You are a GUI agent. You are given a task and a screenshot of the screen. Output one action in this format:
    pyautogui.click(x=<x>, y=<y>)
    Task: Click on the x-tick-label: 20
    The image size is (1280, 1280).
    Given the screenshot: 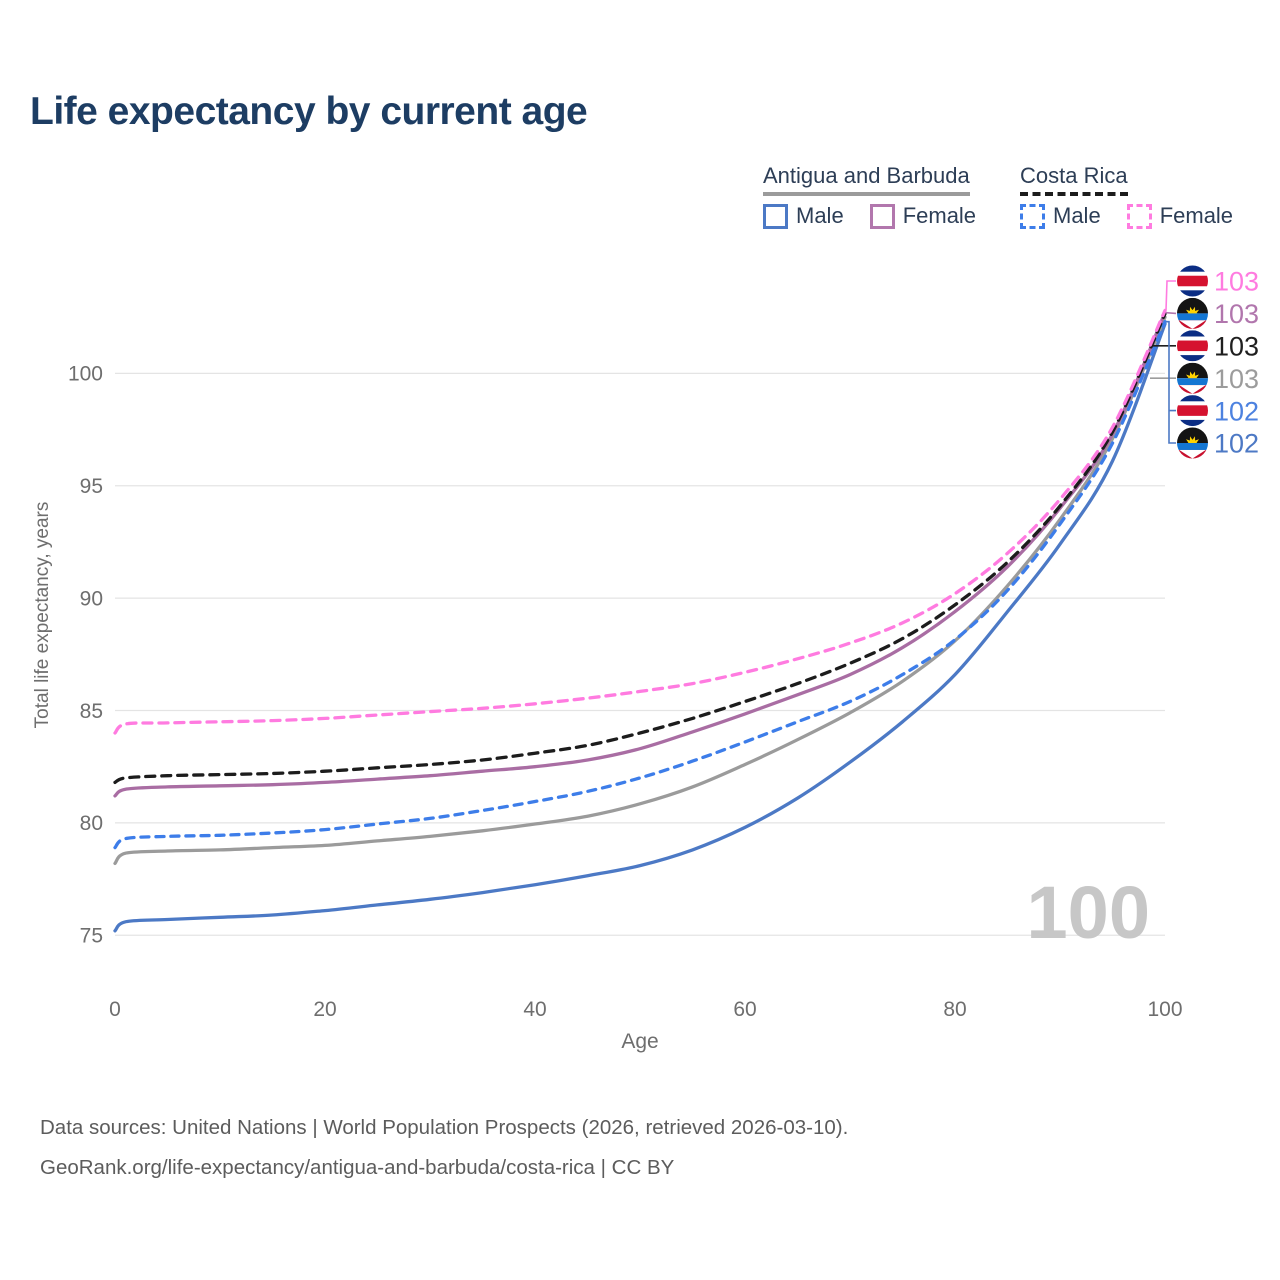 What is the action you would take?
    pyautogui.click(x=324, y=1009)
    